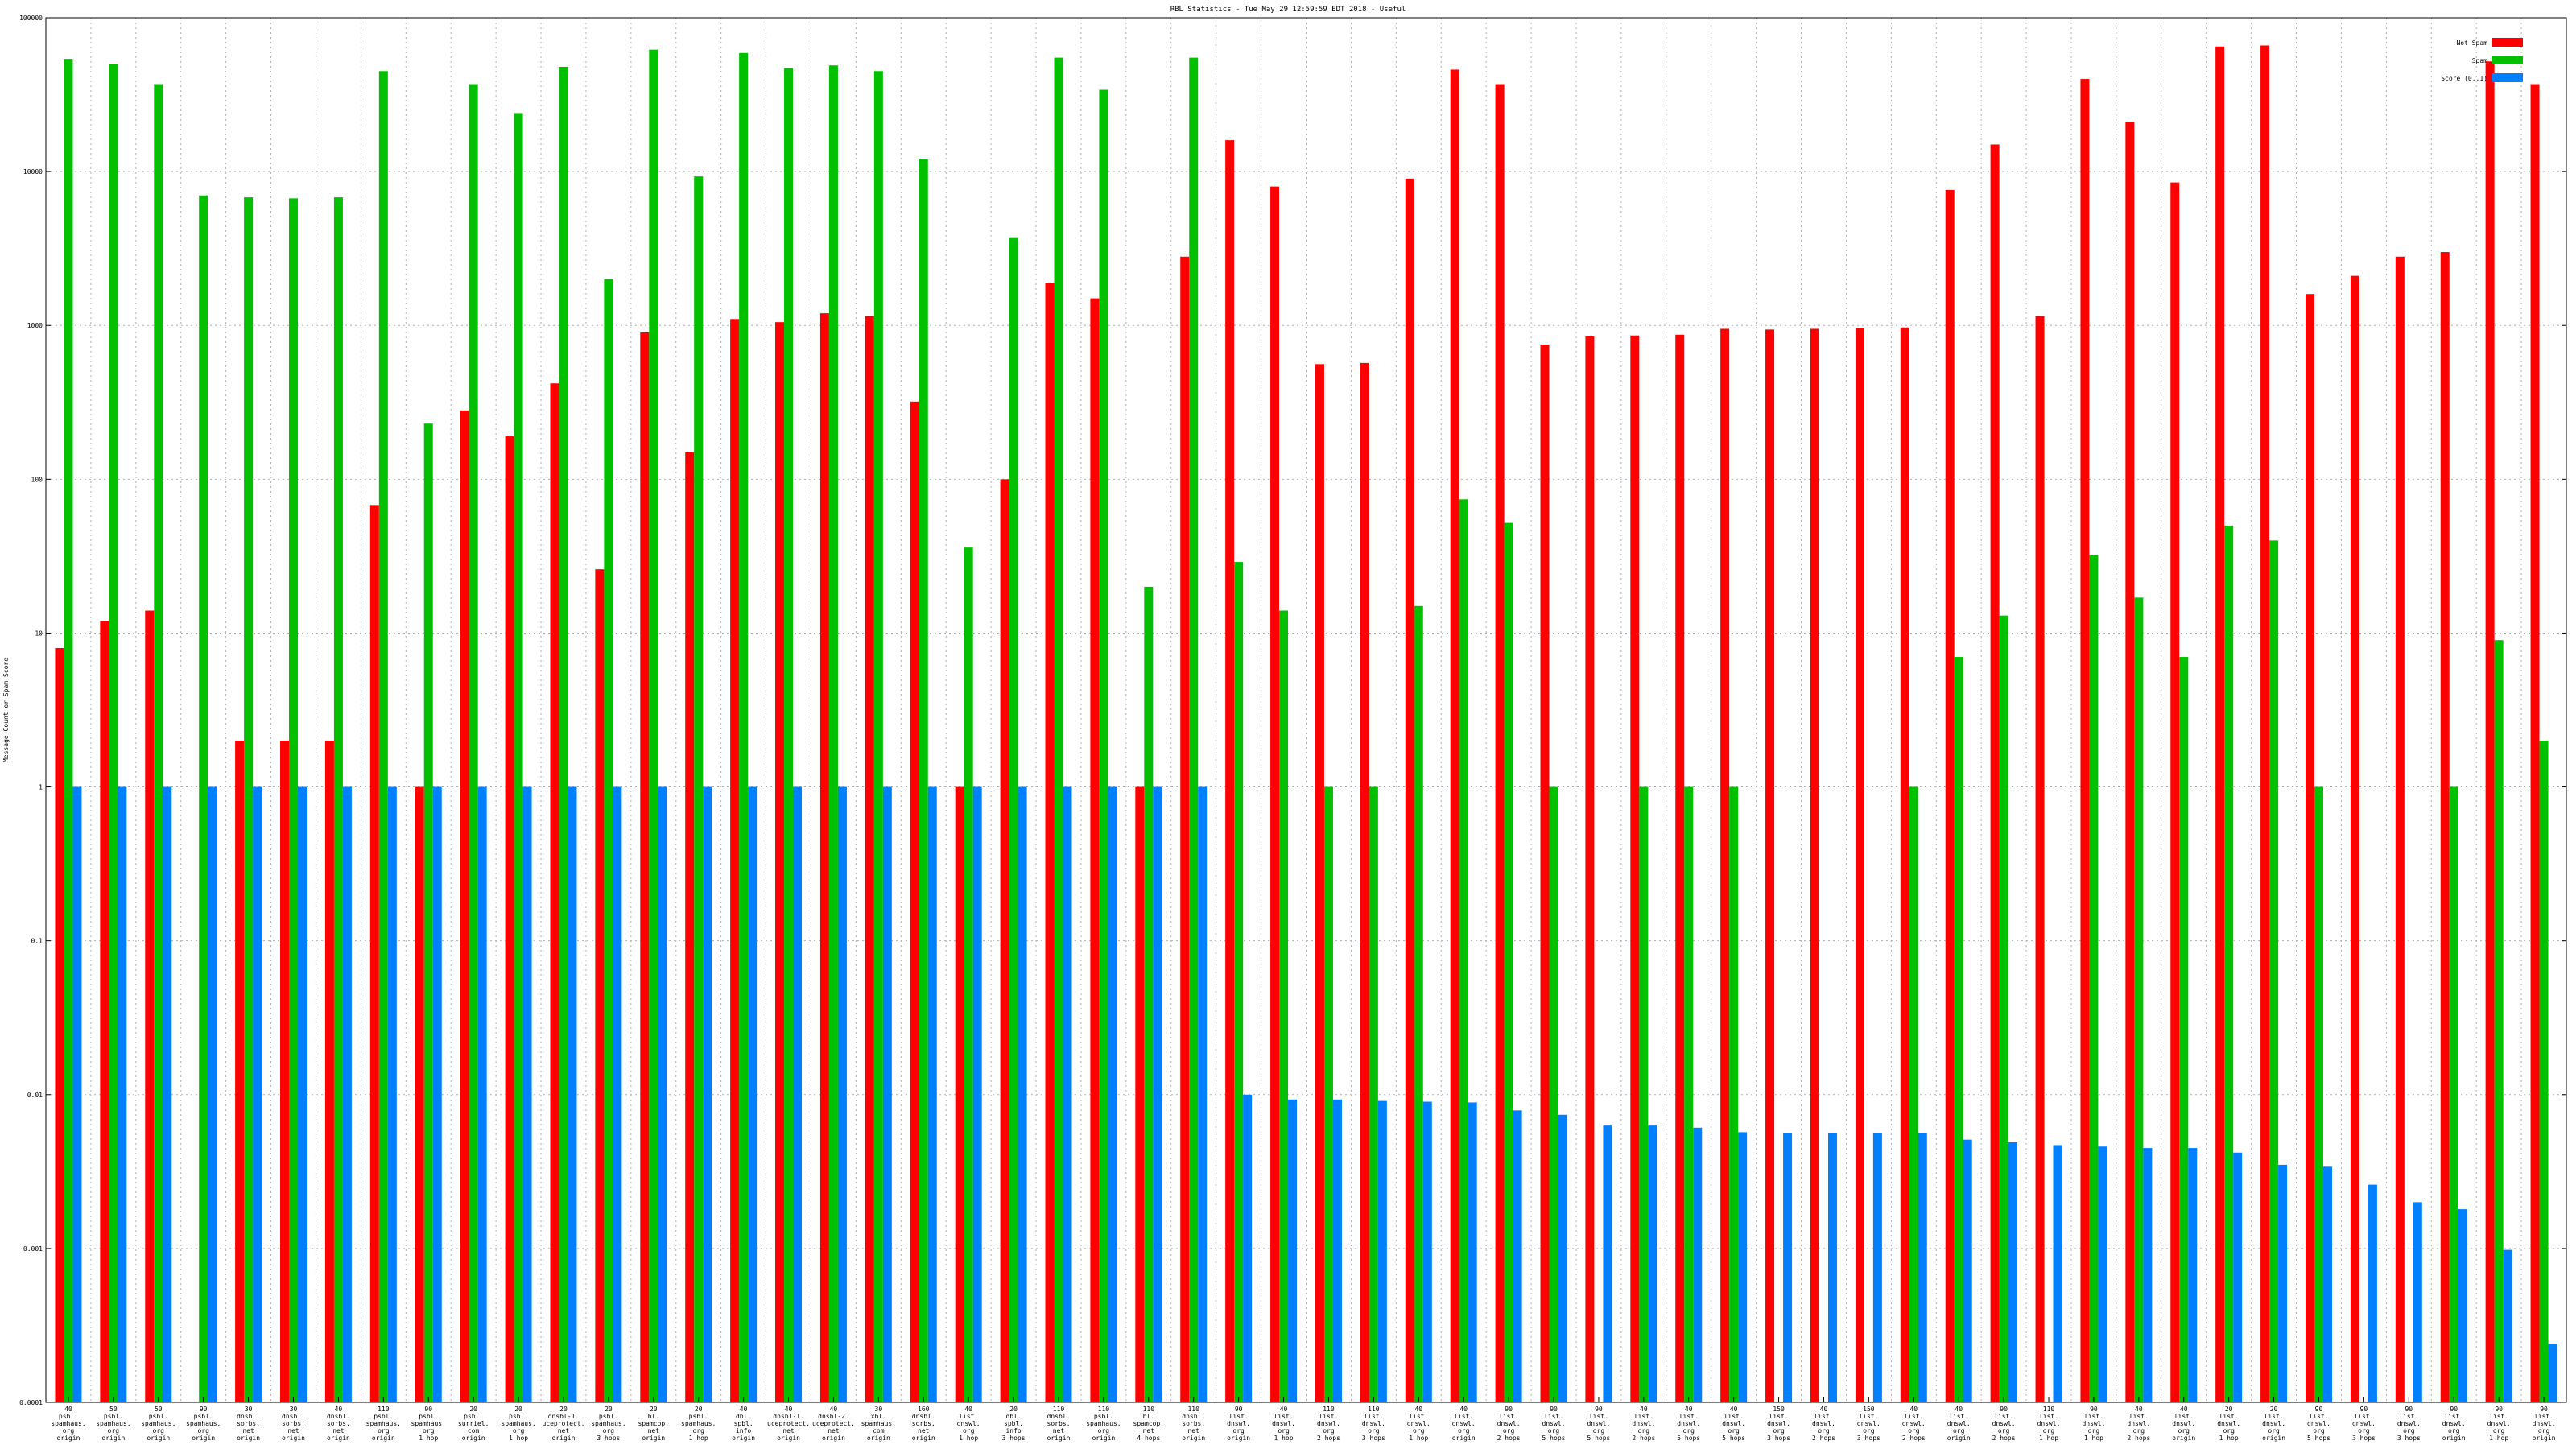 This screenshot has width=2576, height=1449. I want to click on legend-label: Score (0..1), so click(2464, 78).